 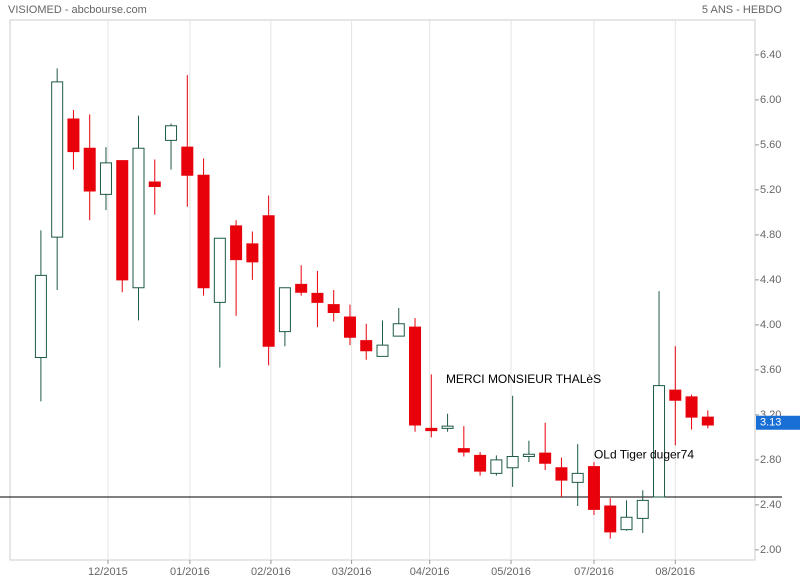 What do you see at coordinates (770, 280) in the screenshot?
I see `y-tick-label: 4.40` at bounding box center [770, 280].